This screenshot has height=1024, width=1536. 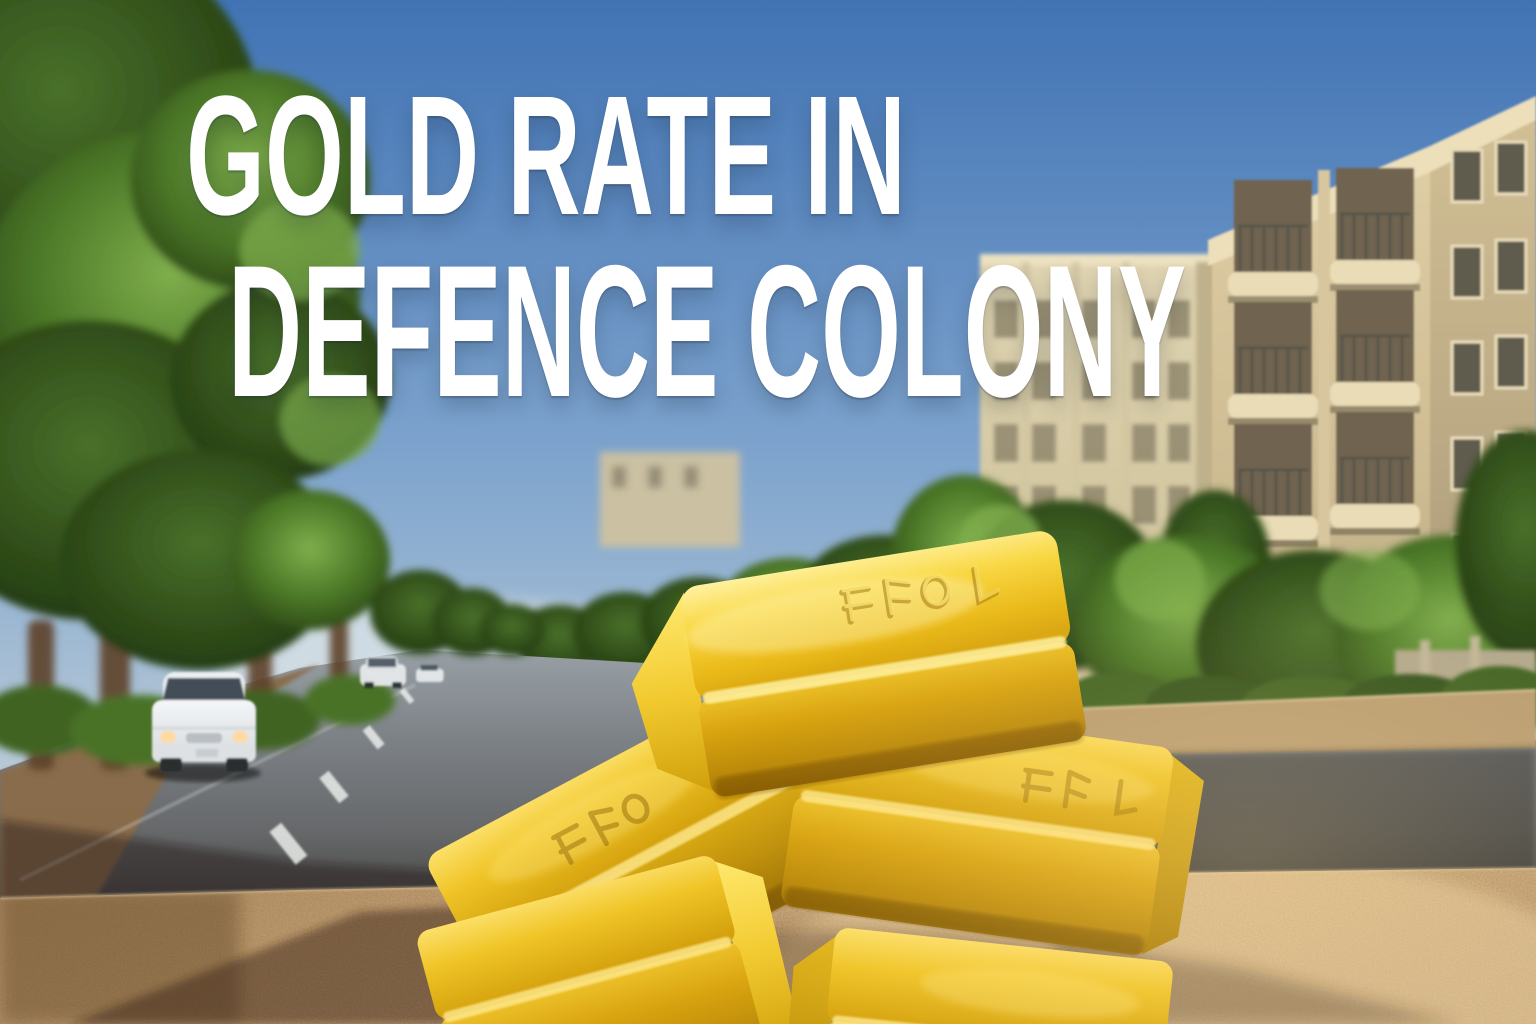 I want to click on distant-car, so click(x=402, y=672).